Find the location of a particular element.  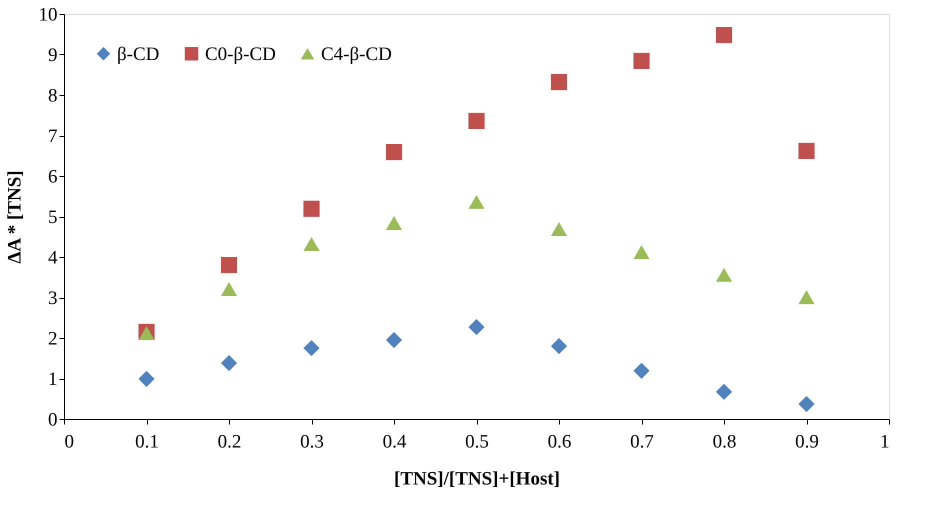

x-tick-label: 0.3 is located at coordinates (312, 442).